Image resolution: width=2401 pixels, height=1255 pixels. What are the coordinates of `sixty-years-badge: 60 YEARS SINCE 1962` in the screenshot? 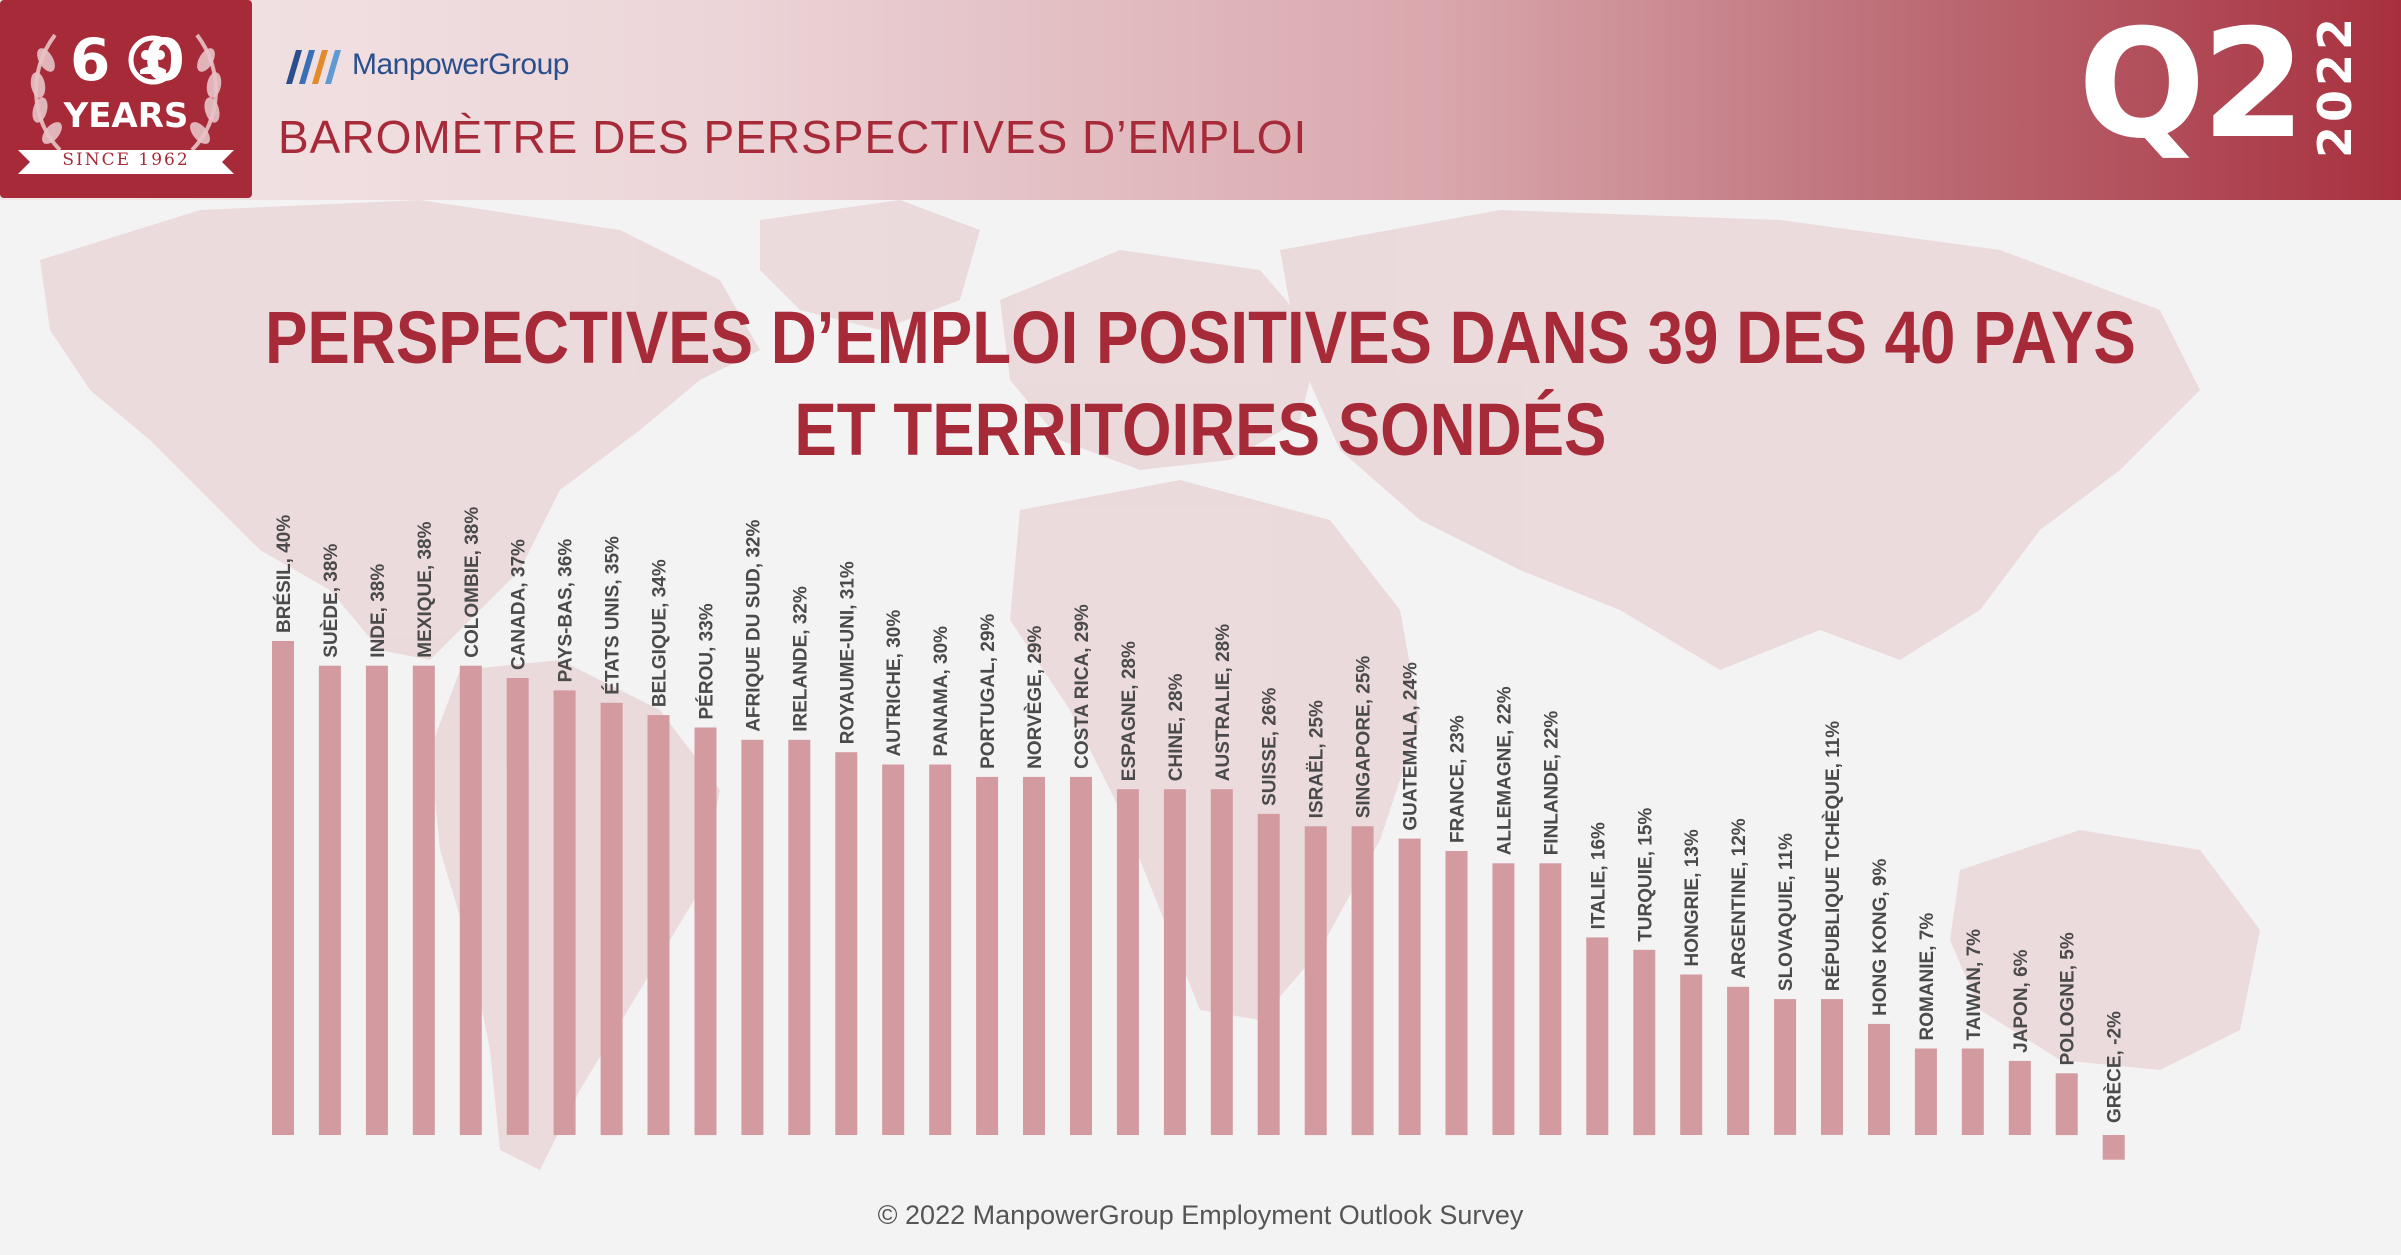 It's located at (126, 99).